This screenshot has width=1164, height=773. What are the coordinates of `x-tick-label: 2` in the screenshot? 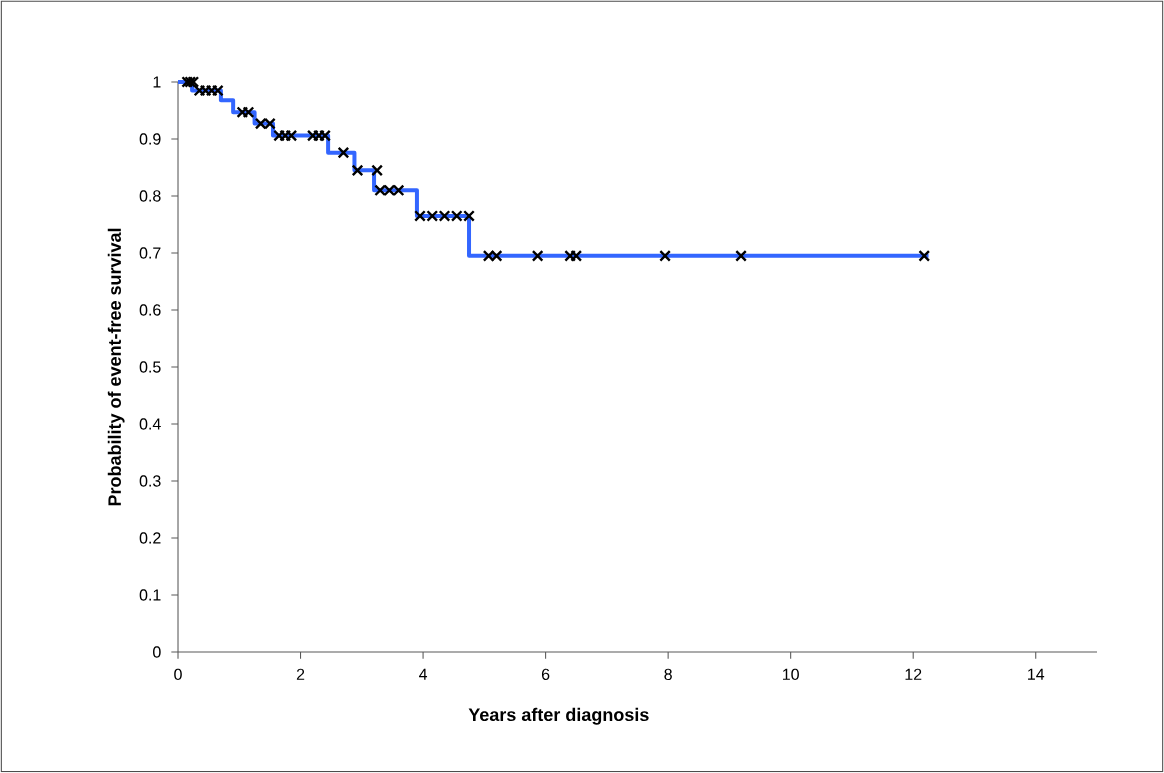 It's located at (300, 674).